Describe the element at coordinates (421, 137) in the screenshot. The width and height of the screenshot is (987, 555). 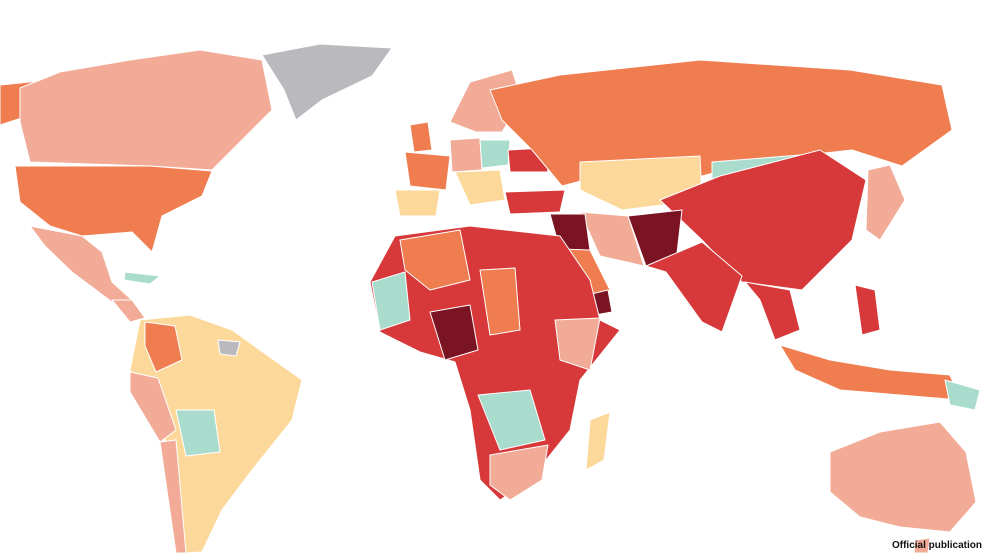
I see `uk` at that location.